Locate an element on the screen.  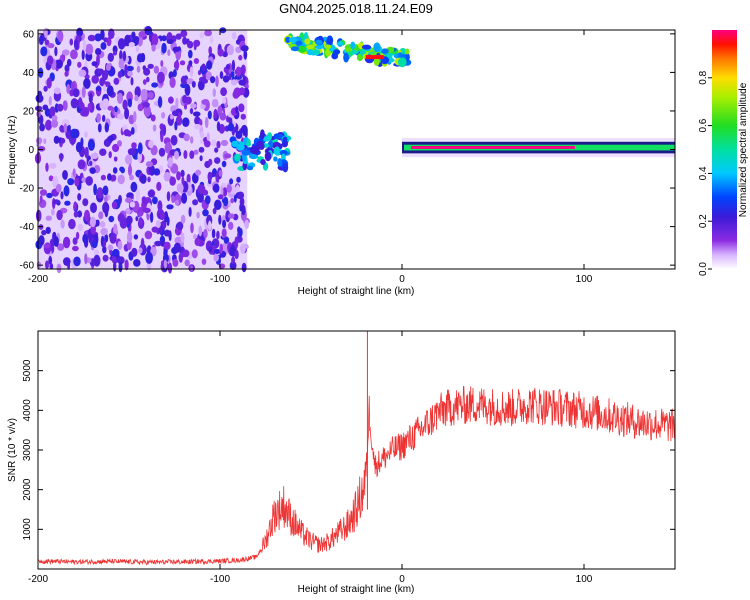
spectrogram-x-label: Height of straight line (km) is located at coordinates (356, 291).